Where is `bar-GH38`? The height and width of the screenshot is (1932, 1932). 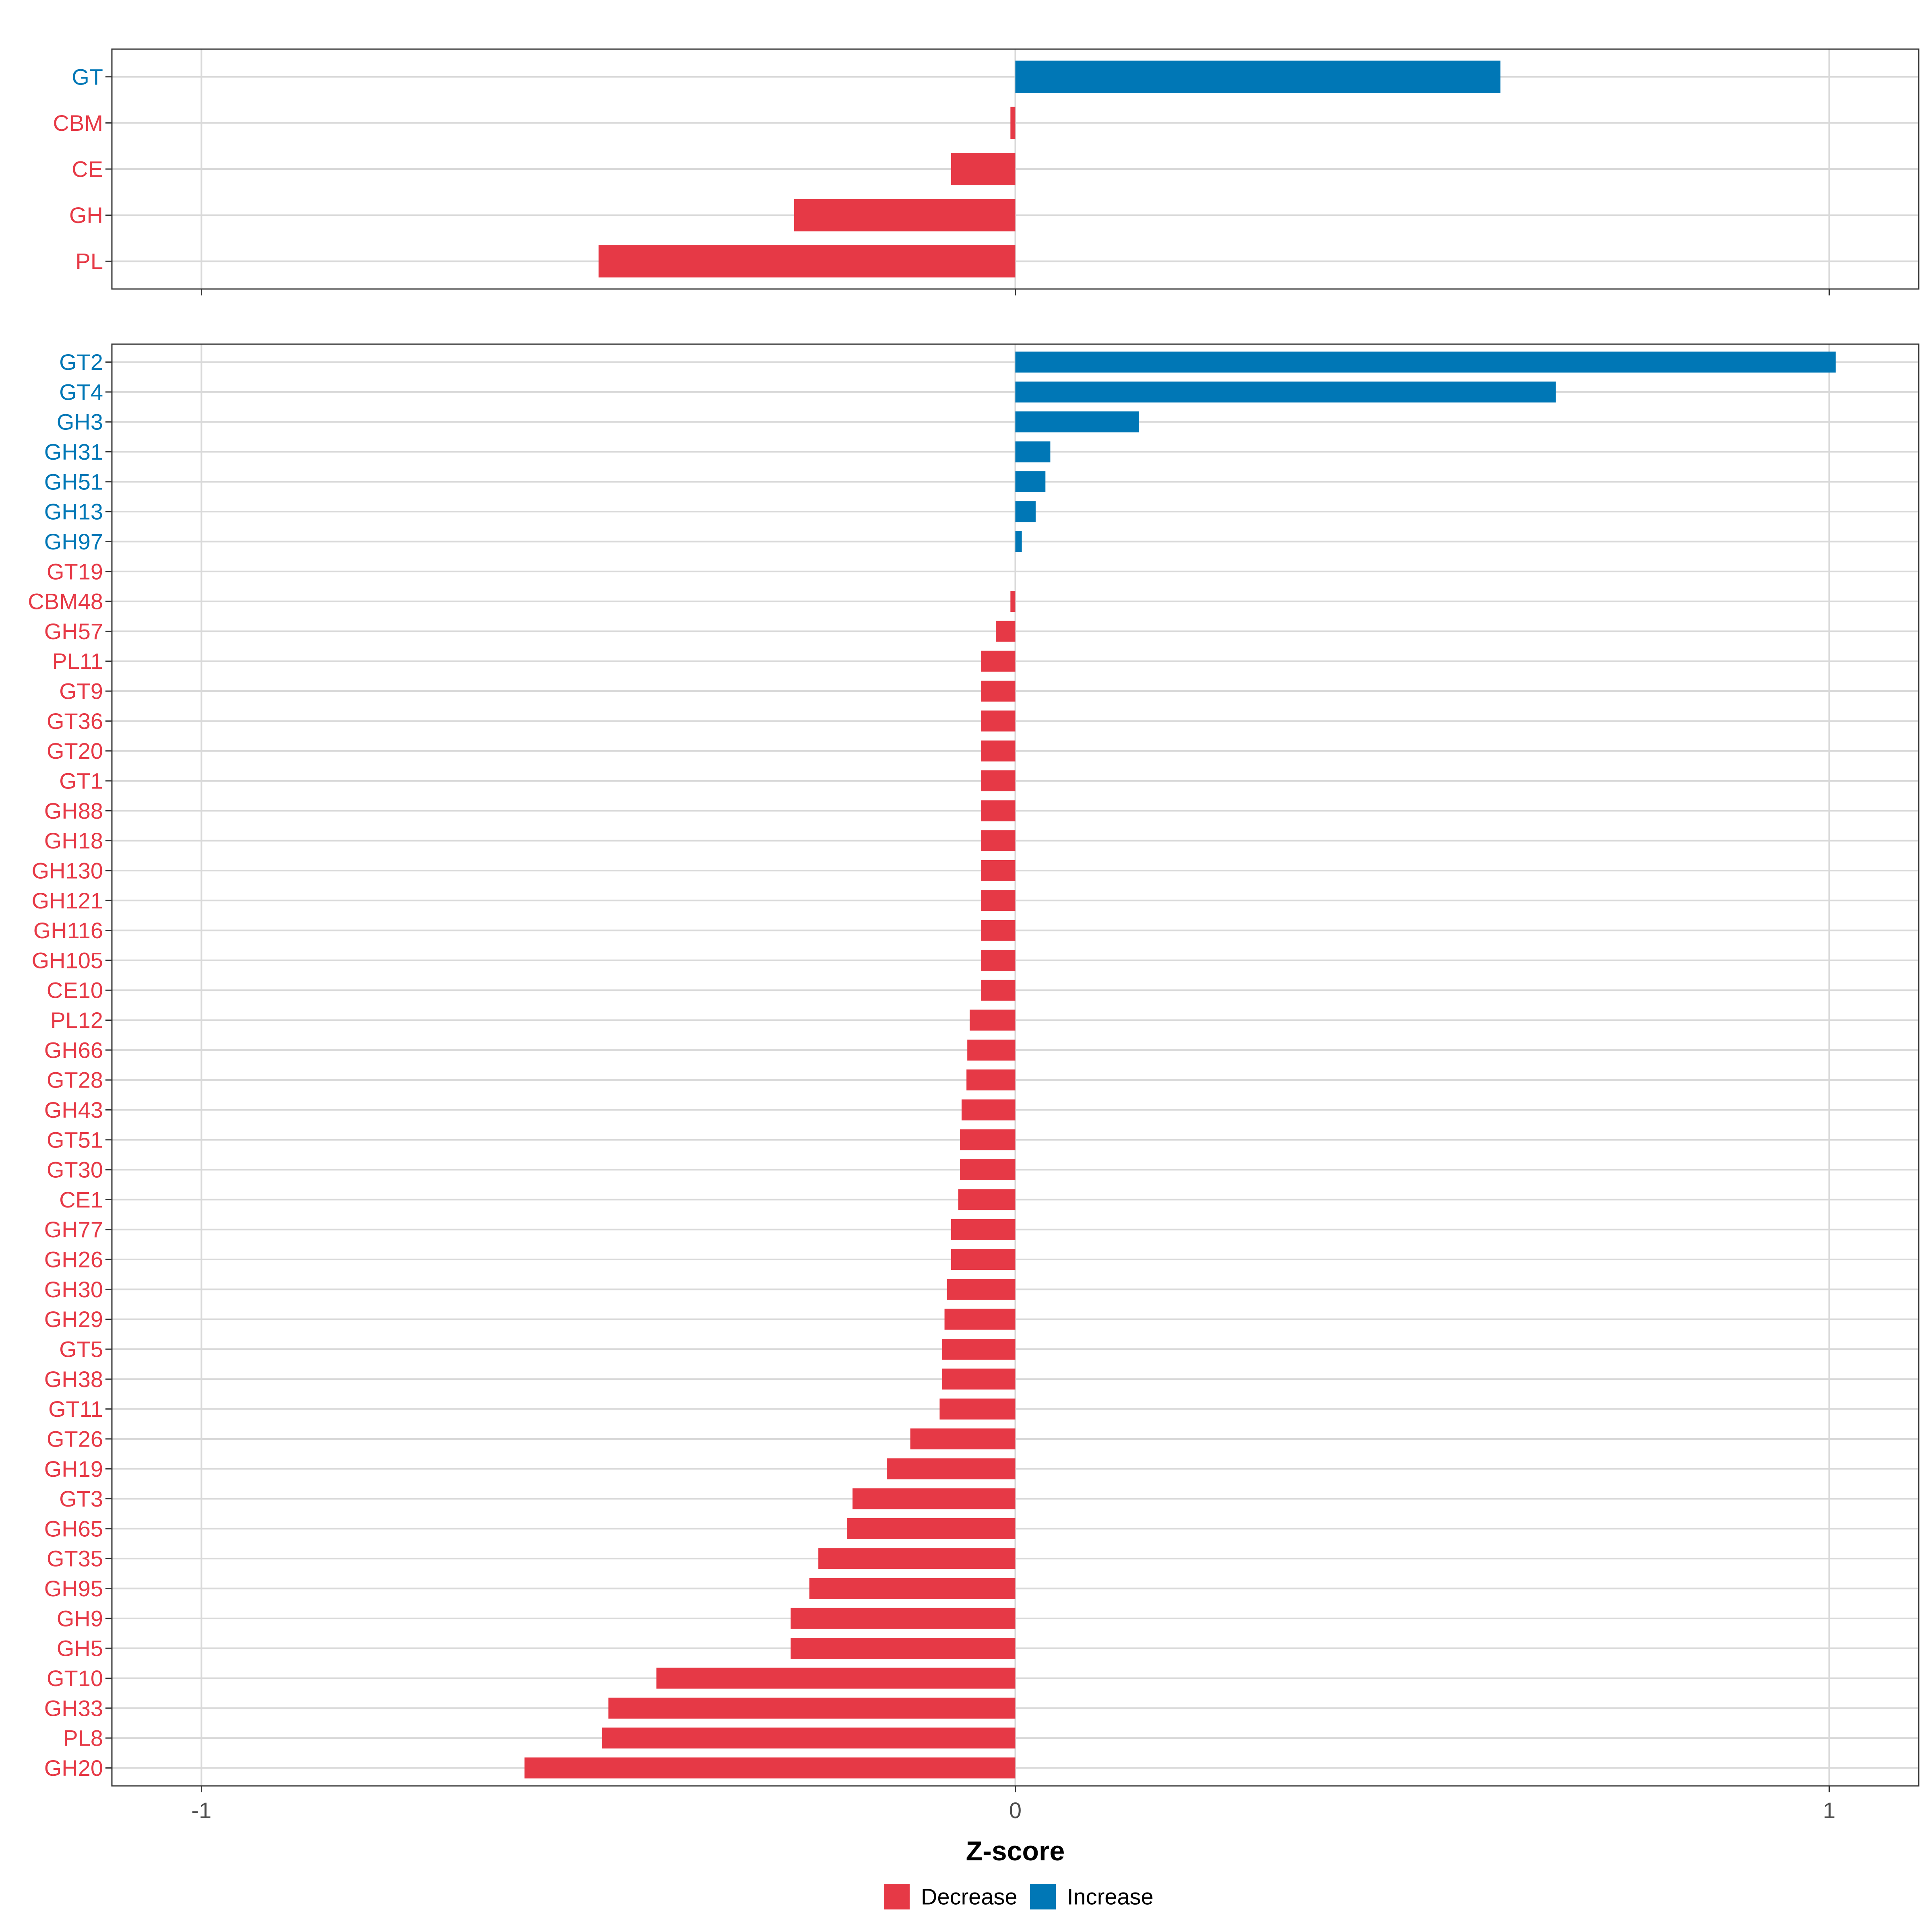
bar-GH38 is located at coordinates (979, 1379).